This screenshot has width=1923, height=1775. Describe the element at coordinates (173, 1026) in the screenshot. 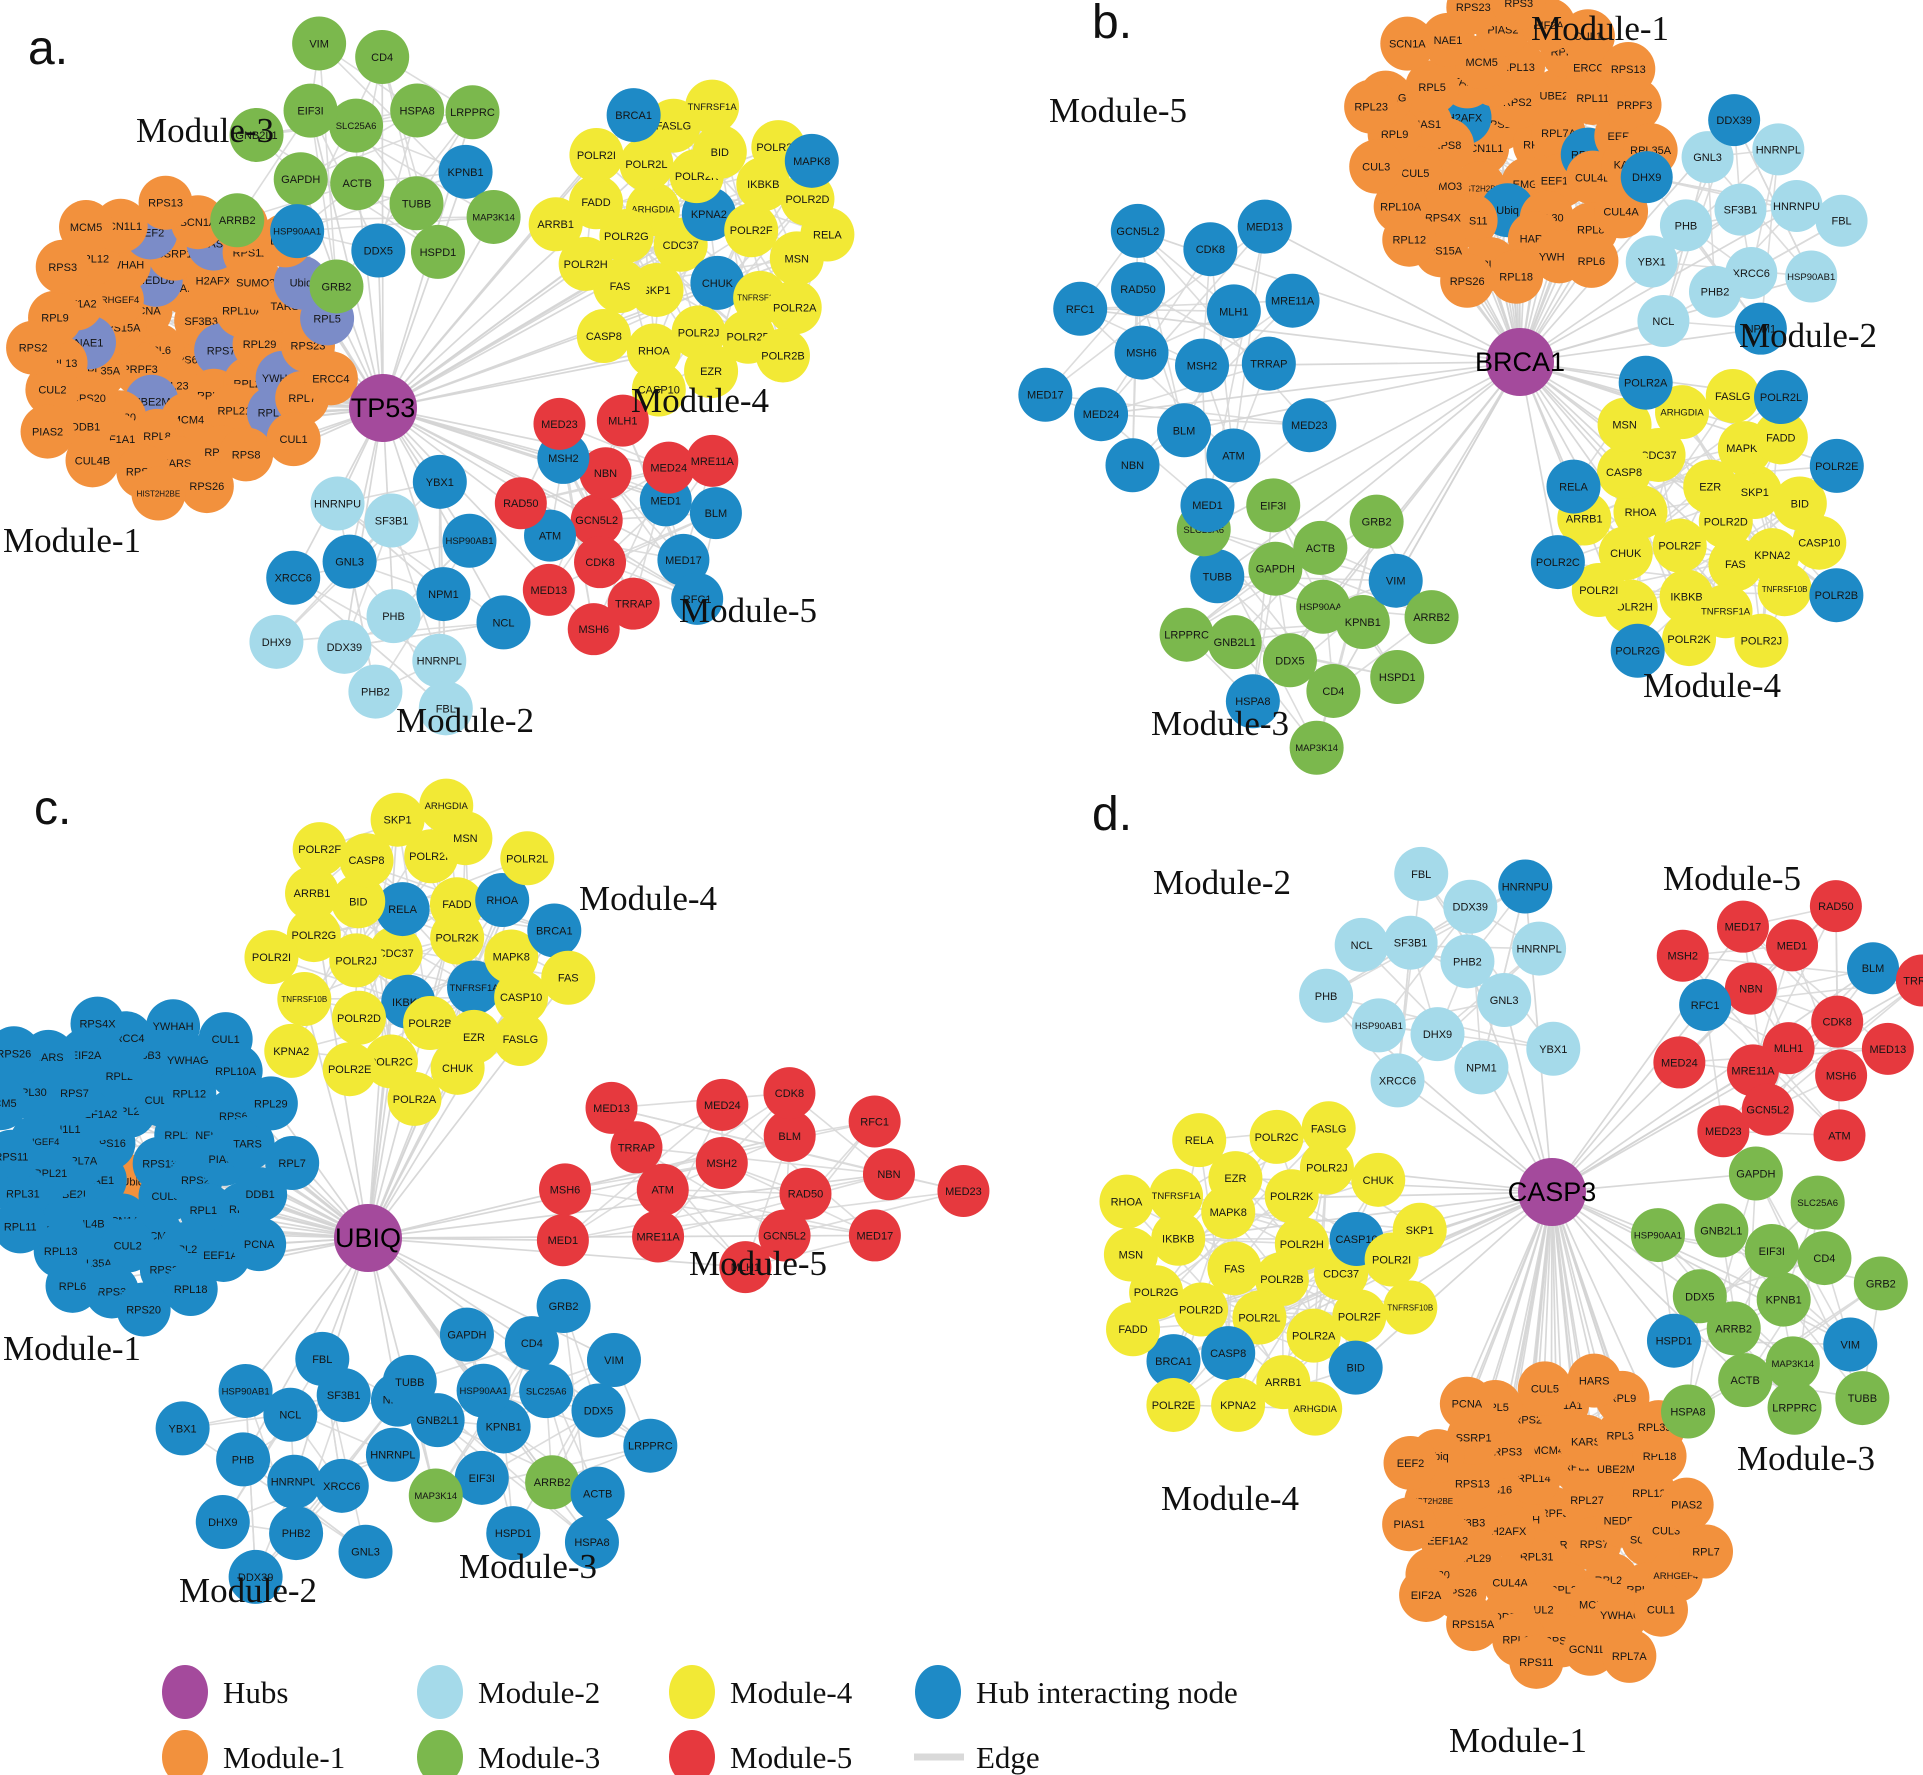

I see `node-YWHAH: YWHAH` at that location.